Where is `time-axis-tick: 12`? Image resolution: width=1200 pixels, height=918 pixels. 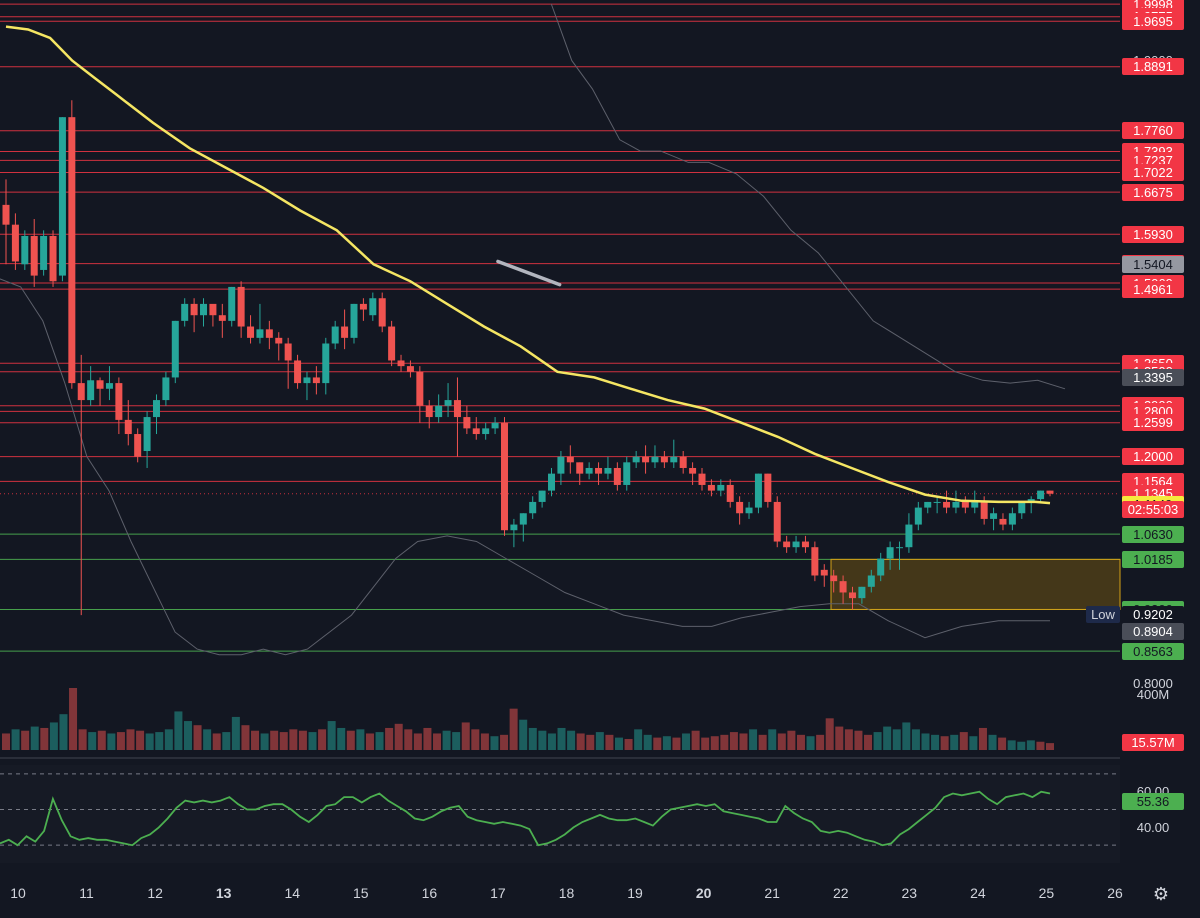 time-axis-tick: 12 is located at coordinates (155, 893).